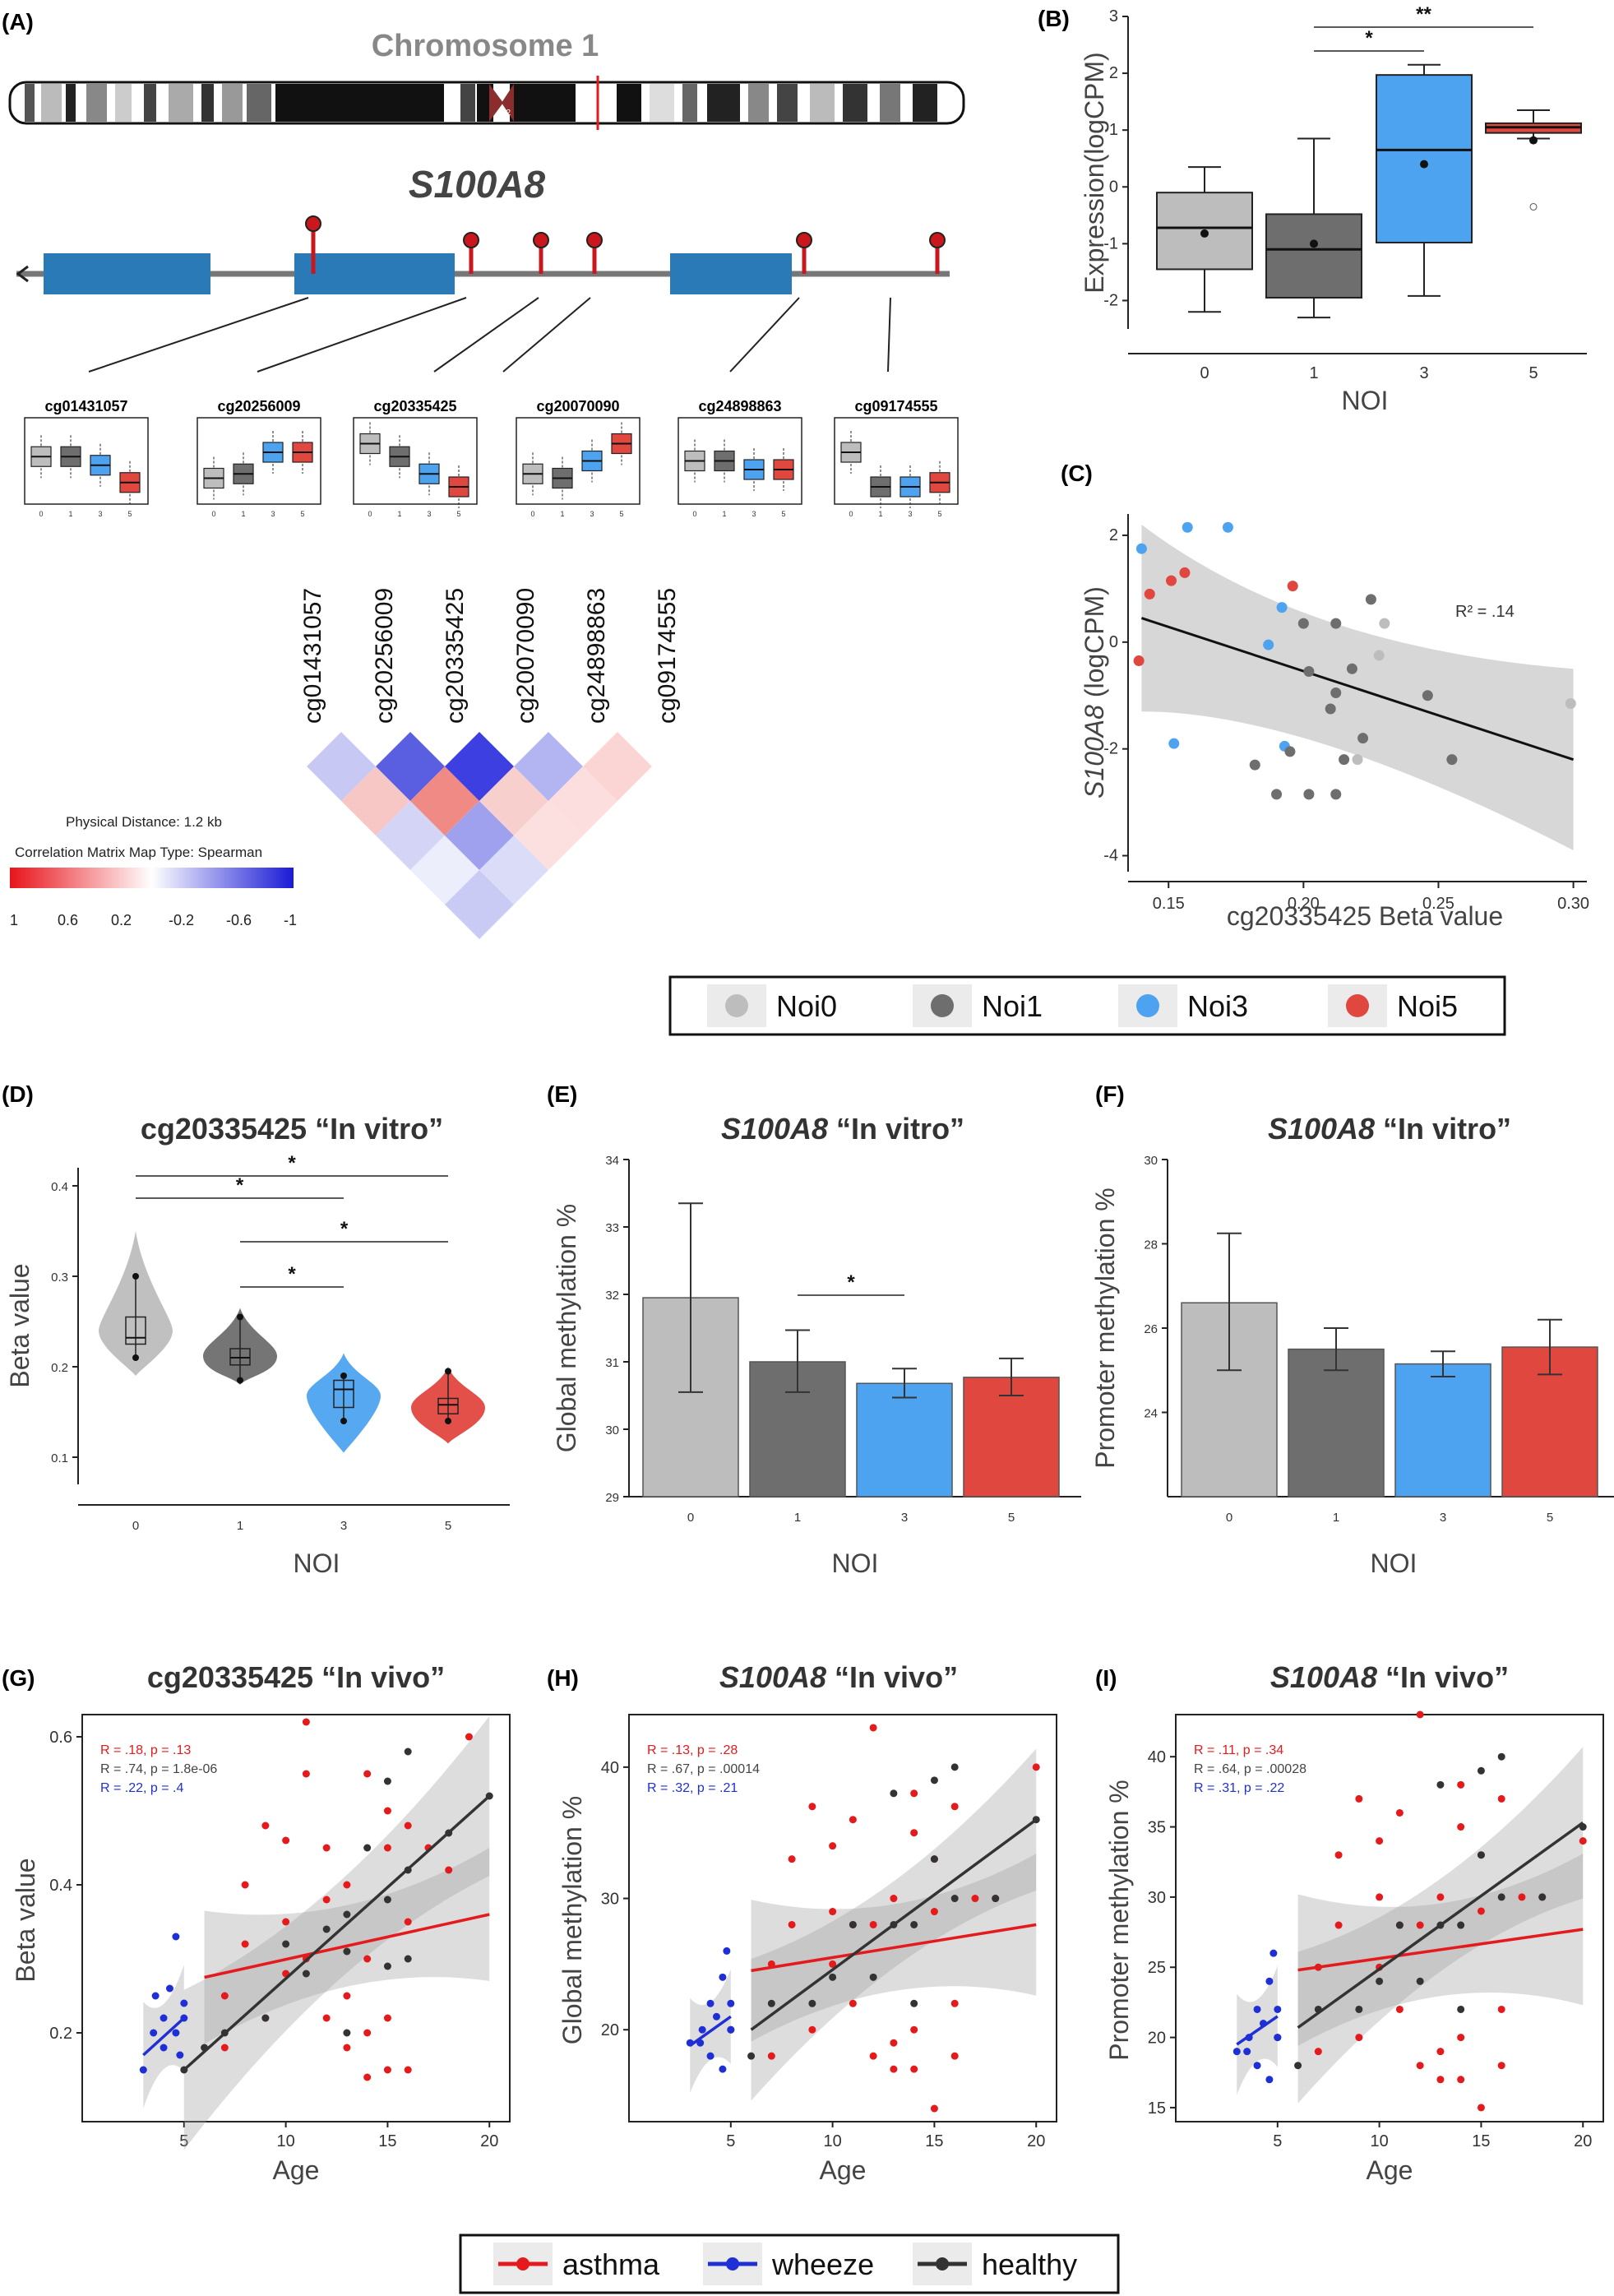  What do you see at coordinates (455, 656) in the screenshot?
I see `ld-cpg-label: cg20335425` at bounding box center [455, 656].